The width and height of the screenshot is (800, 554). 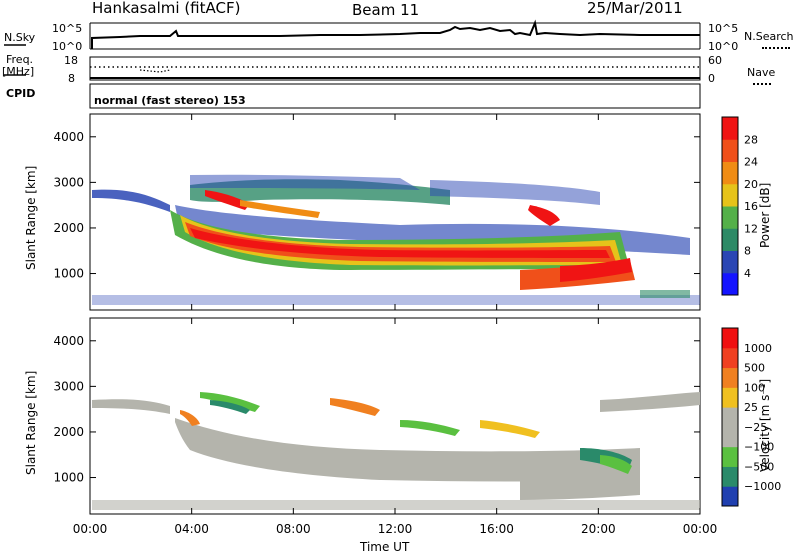 What do you see at coordinates (747, 273) in the screenshot?
I see `power-colorbar-tick-0: 4` at bounding box center [747, 273].